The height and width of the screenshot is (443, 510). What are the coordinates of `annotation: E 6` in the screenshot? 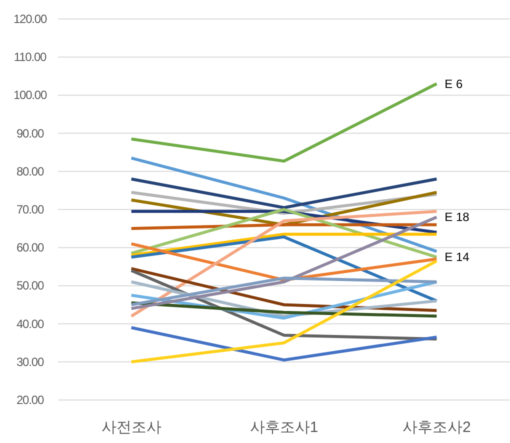 It's located at (454, 83).